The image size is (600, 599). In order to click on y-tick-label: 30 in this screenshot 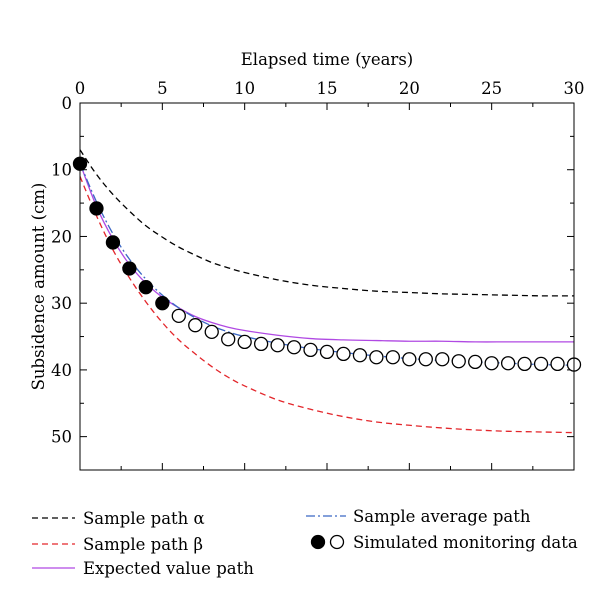, I will do `click(61, 303)`.